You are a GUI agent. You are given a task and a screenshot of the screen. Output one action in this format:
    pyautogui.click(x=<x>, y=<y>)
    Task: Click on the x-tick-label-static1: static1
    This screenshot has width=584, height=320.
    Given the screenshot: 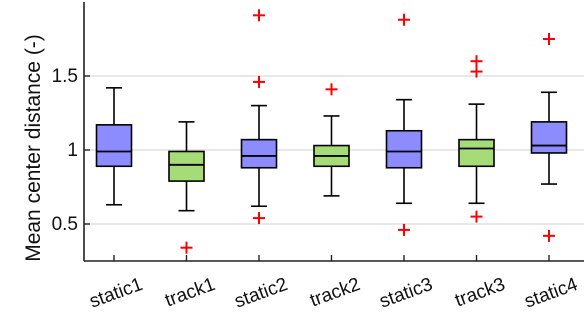 What is the action you would take?
    pyautogui.click(x=116, y=293)
    